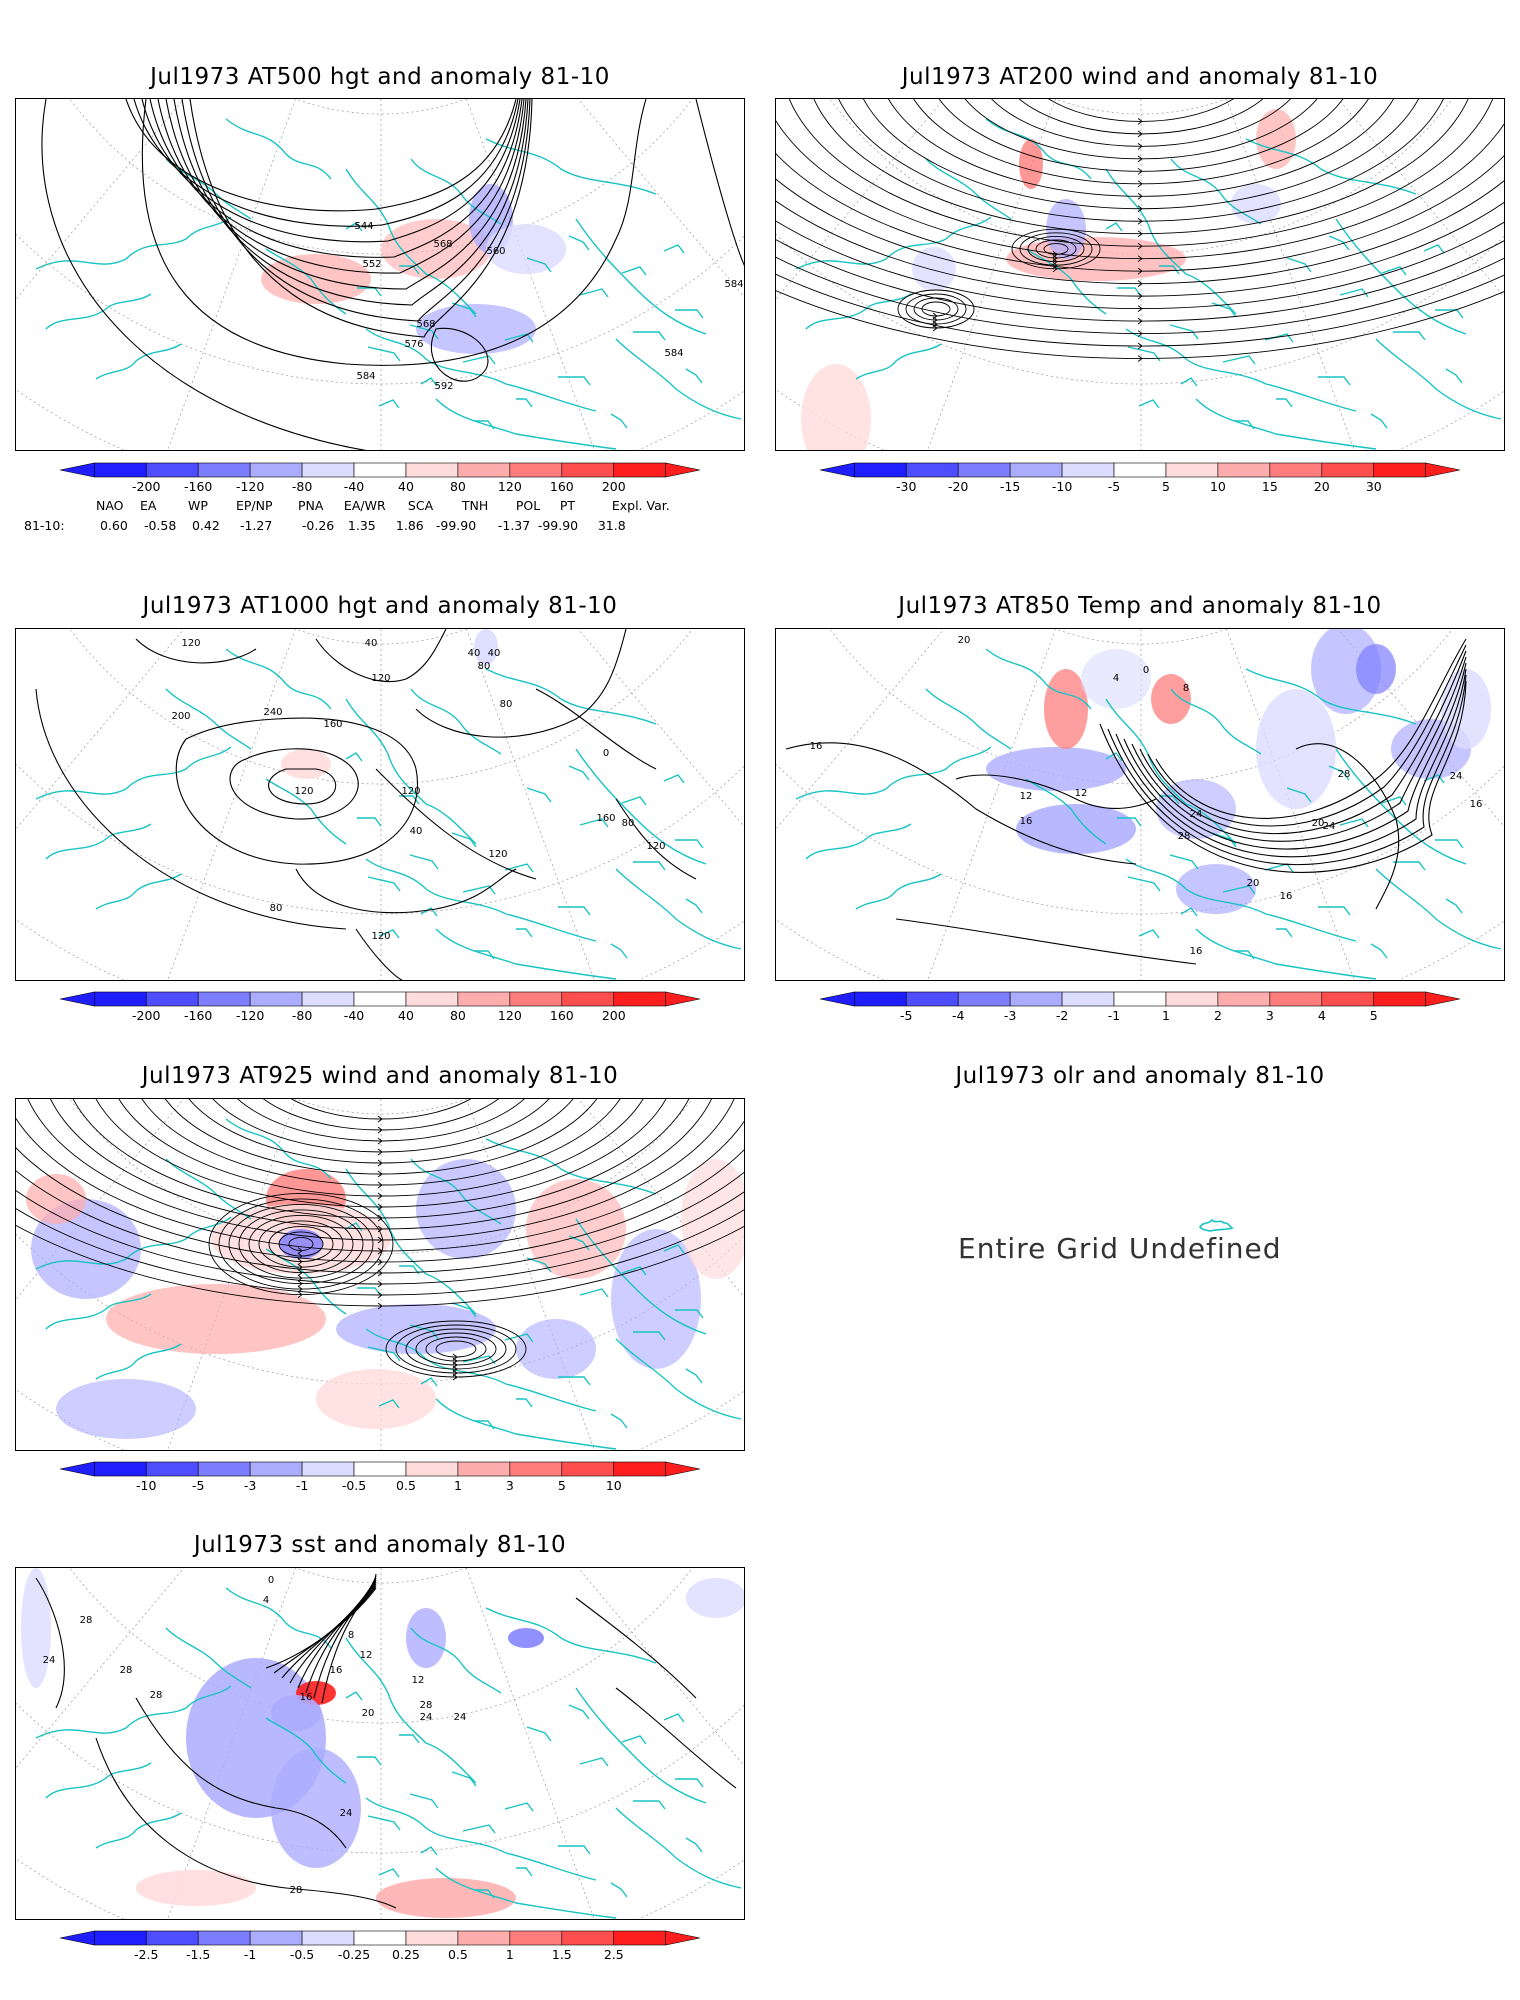  I want to click on map-canvas, so click(380, 1274).